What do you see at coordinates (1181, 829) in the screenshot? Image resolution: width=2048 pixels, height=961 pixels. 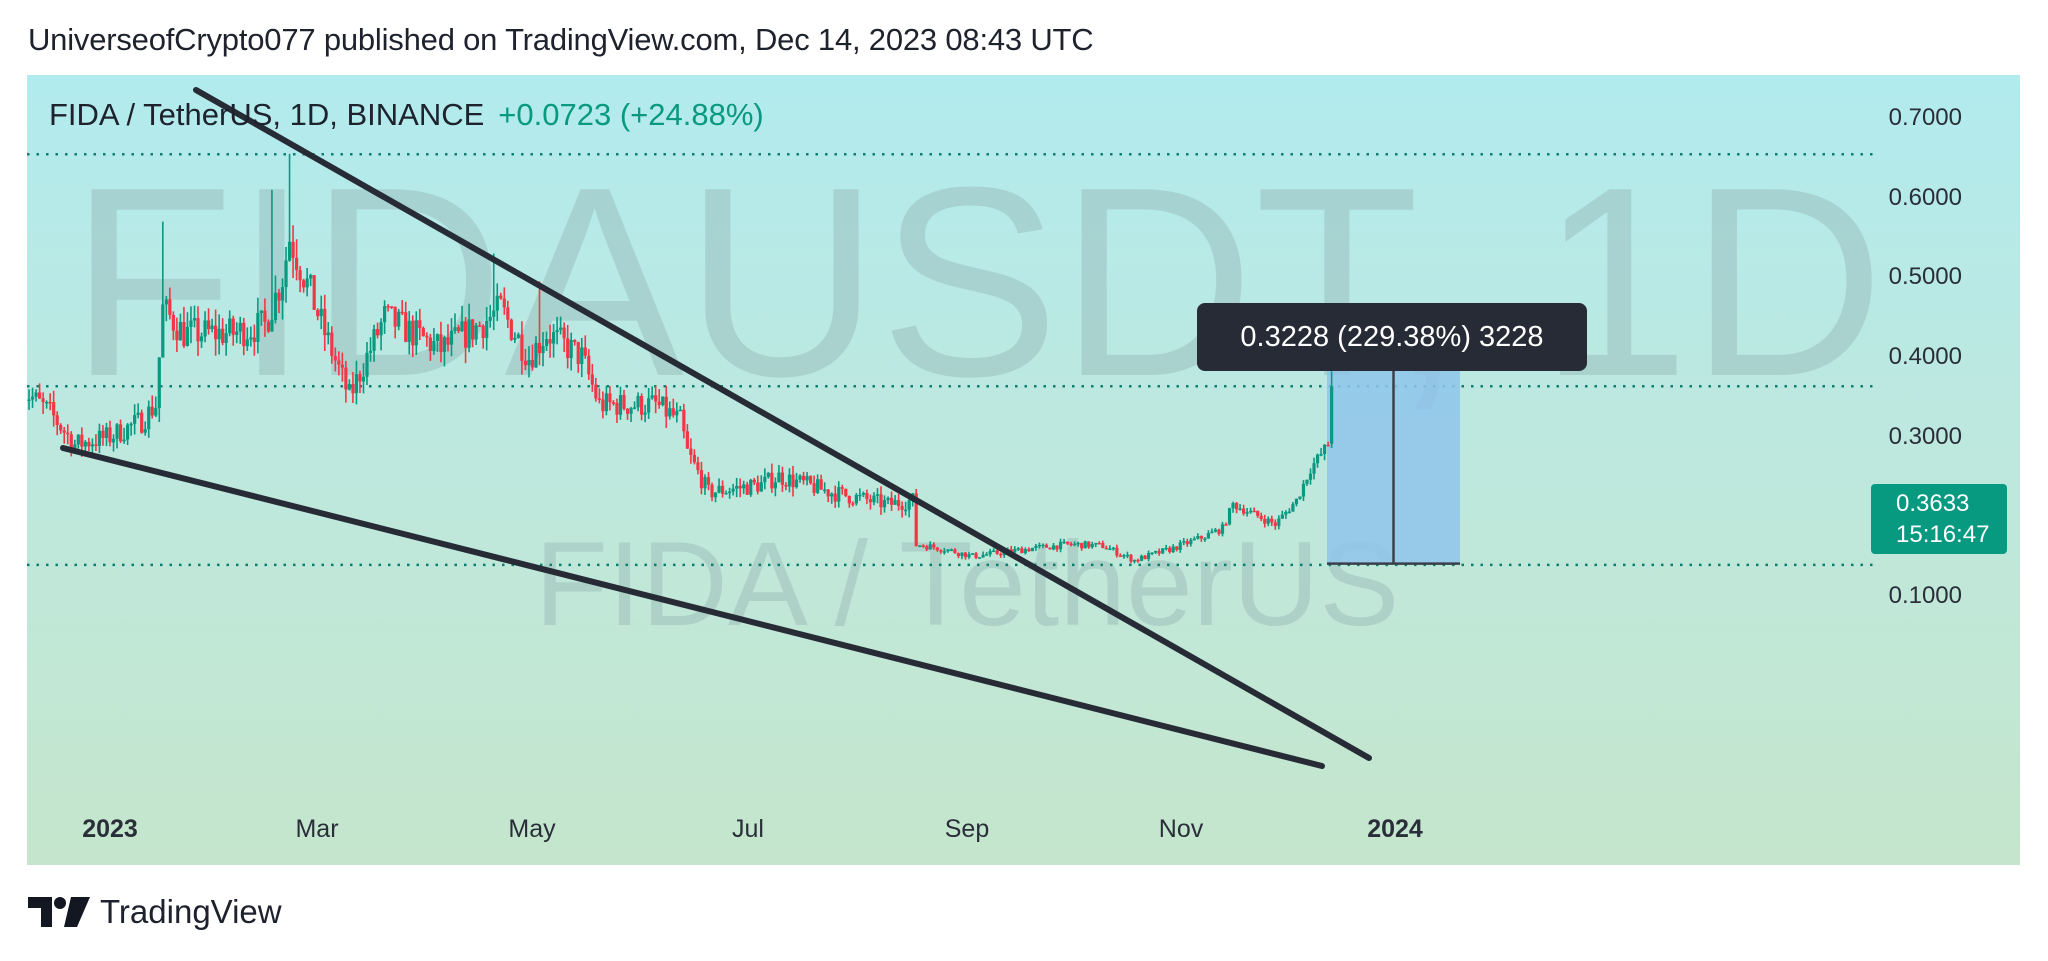 I see `time-axis-label: Nov` at bounding box center [1181, 829].